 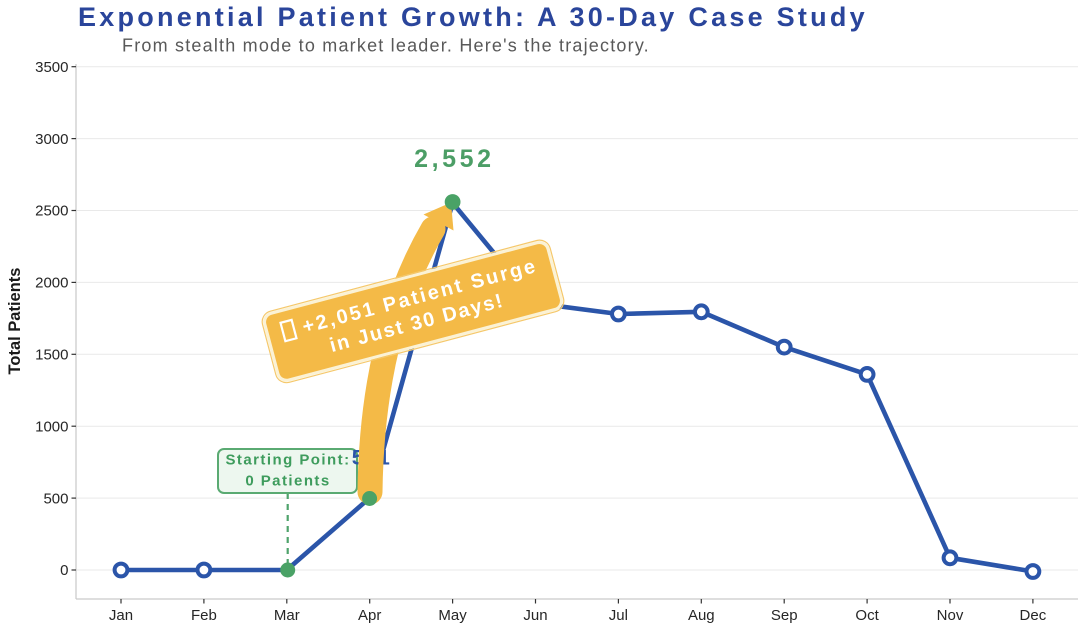 I want to click on svg-text: Oct, so click(x=867, y=615).